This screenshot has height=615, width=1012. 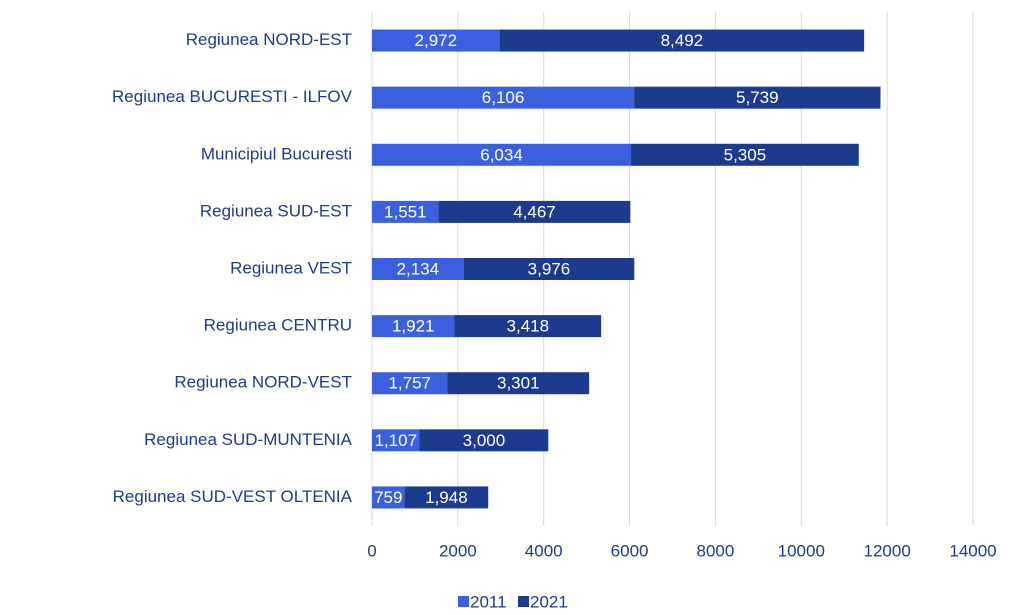 What do you see at coordinates (630, 550) in the screenshot?
I see `x-tick-label: 6000` at bounding box center [630, 550].